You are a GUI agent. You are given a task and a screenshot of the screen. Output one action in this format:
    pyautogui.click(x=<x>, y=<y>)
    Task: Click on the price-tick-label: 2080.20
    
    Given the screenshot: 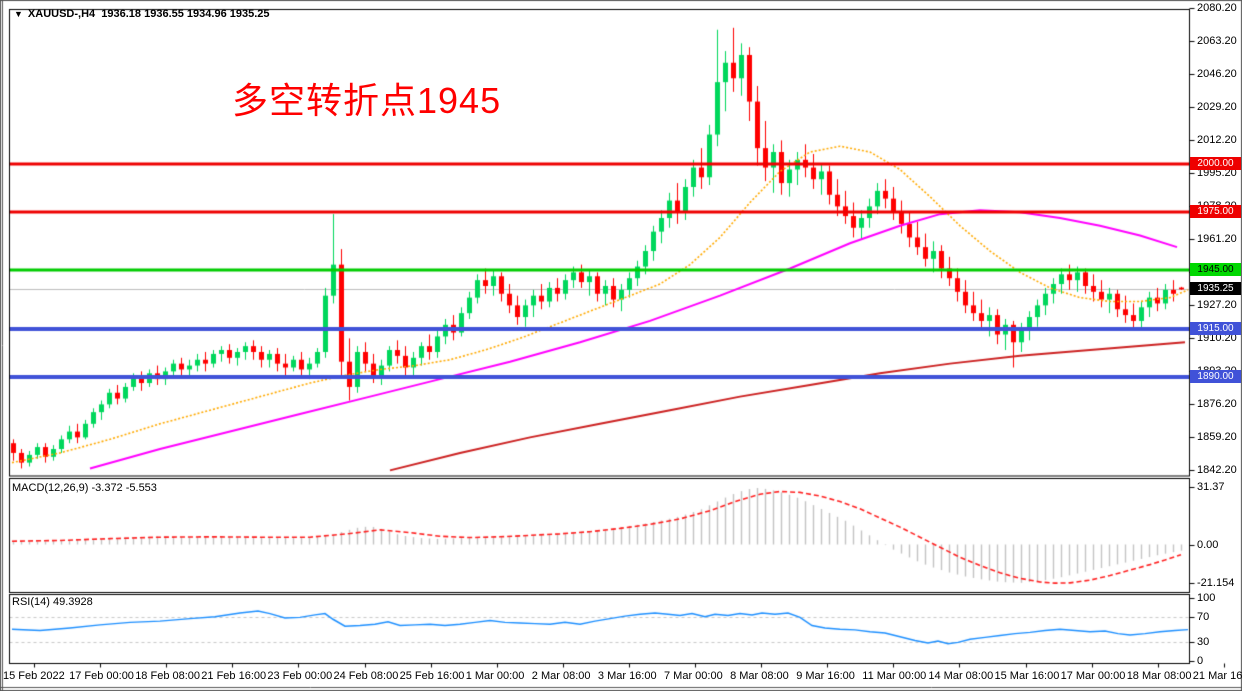 What is the action you would take?
    pyautogui.click(x=1217, y=8)
    